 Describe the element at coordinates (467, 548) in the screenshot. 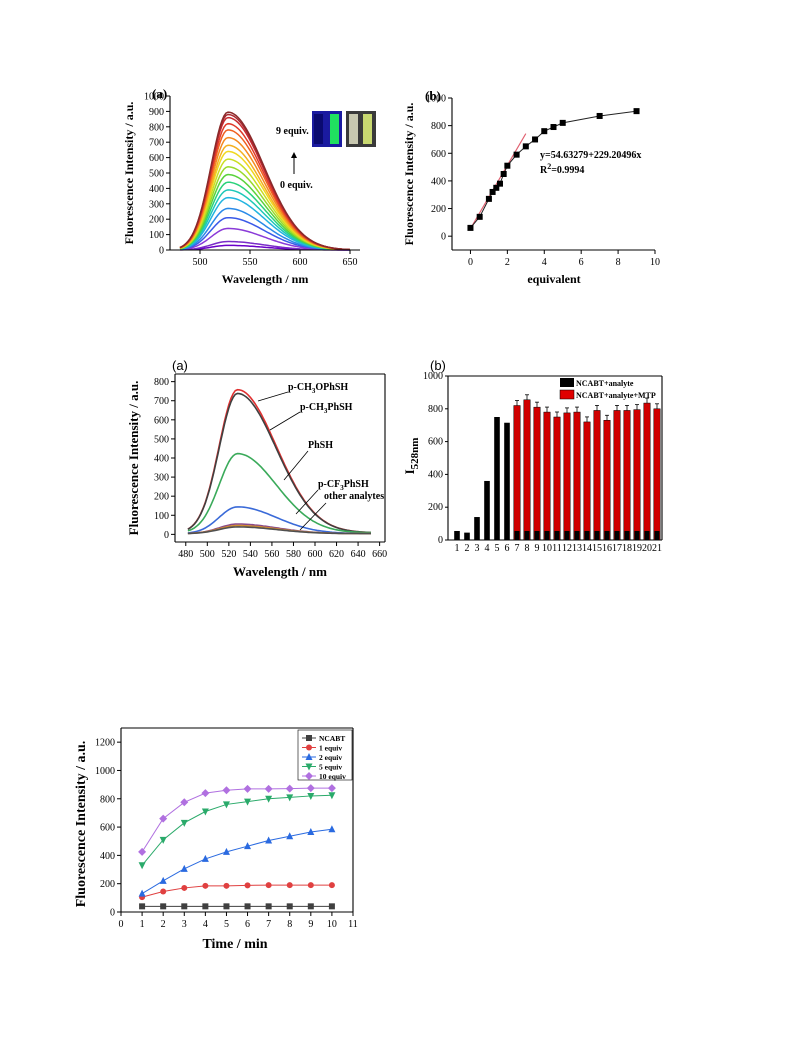

I see `x-tick-2b-2: 2` at that location.